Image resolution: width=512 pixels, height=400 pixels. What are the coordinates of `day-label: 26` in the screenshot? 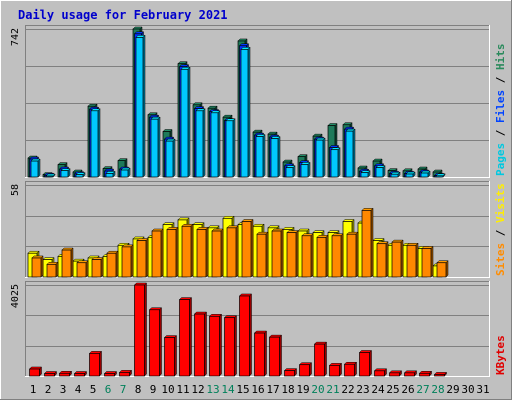 It's located at (407, 389).